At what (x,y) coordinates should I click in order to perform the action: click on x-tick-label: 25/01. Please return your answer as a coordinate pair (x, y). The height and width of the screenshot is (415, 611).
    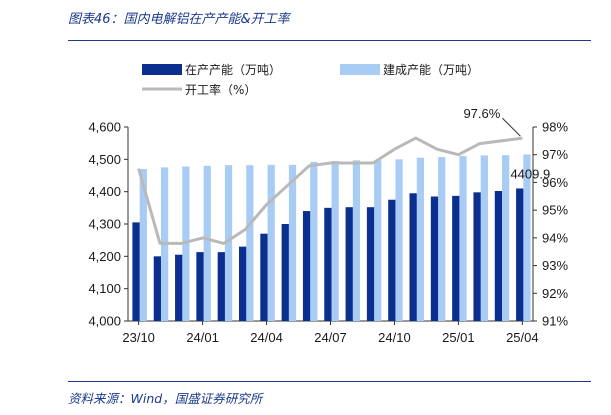
    Looking at the image, I should click on (458, 337).